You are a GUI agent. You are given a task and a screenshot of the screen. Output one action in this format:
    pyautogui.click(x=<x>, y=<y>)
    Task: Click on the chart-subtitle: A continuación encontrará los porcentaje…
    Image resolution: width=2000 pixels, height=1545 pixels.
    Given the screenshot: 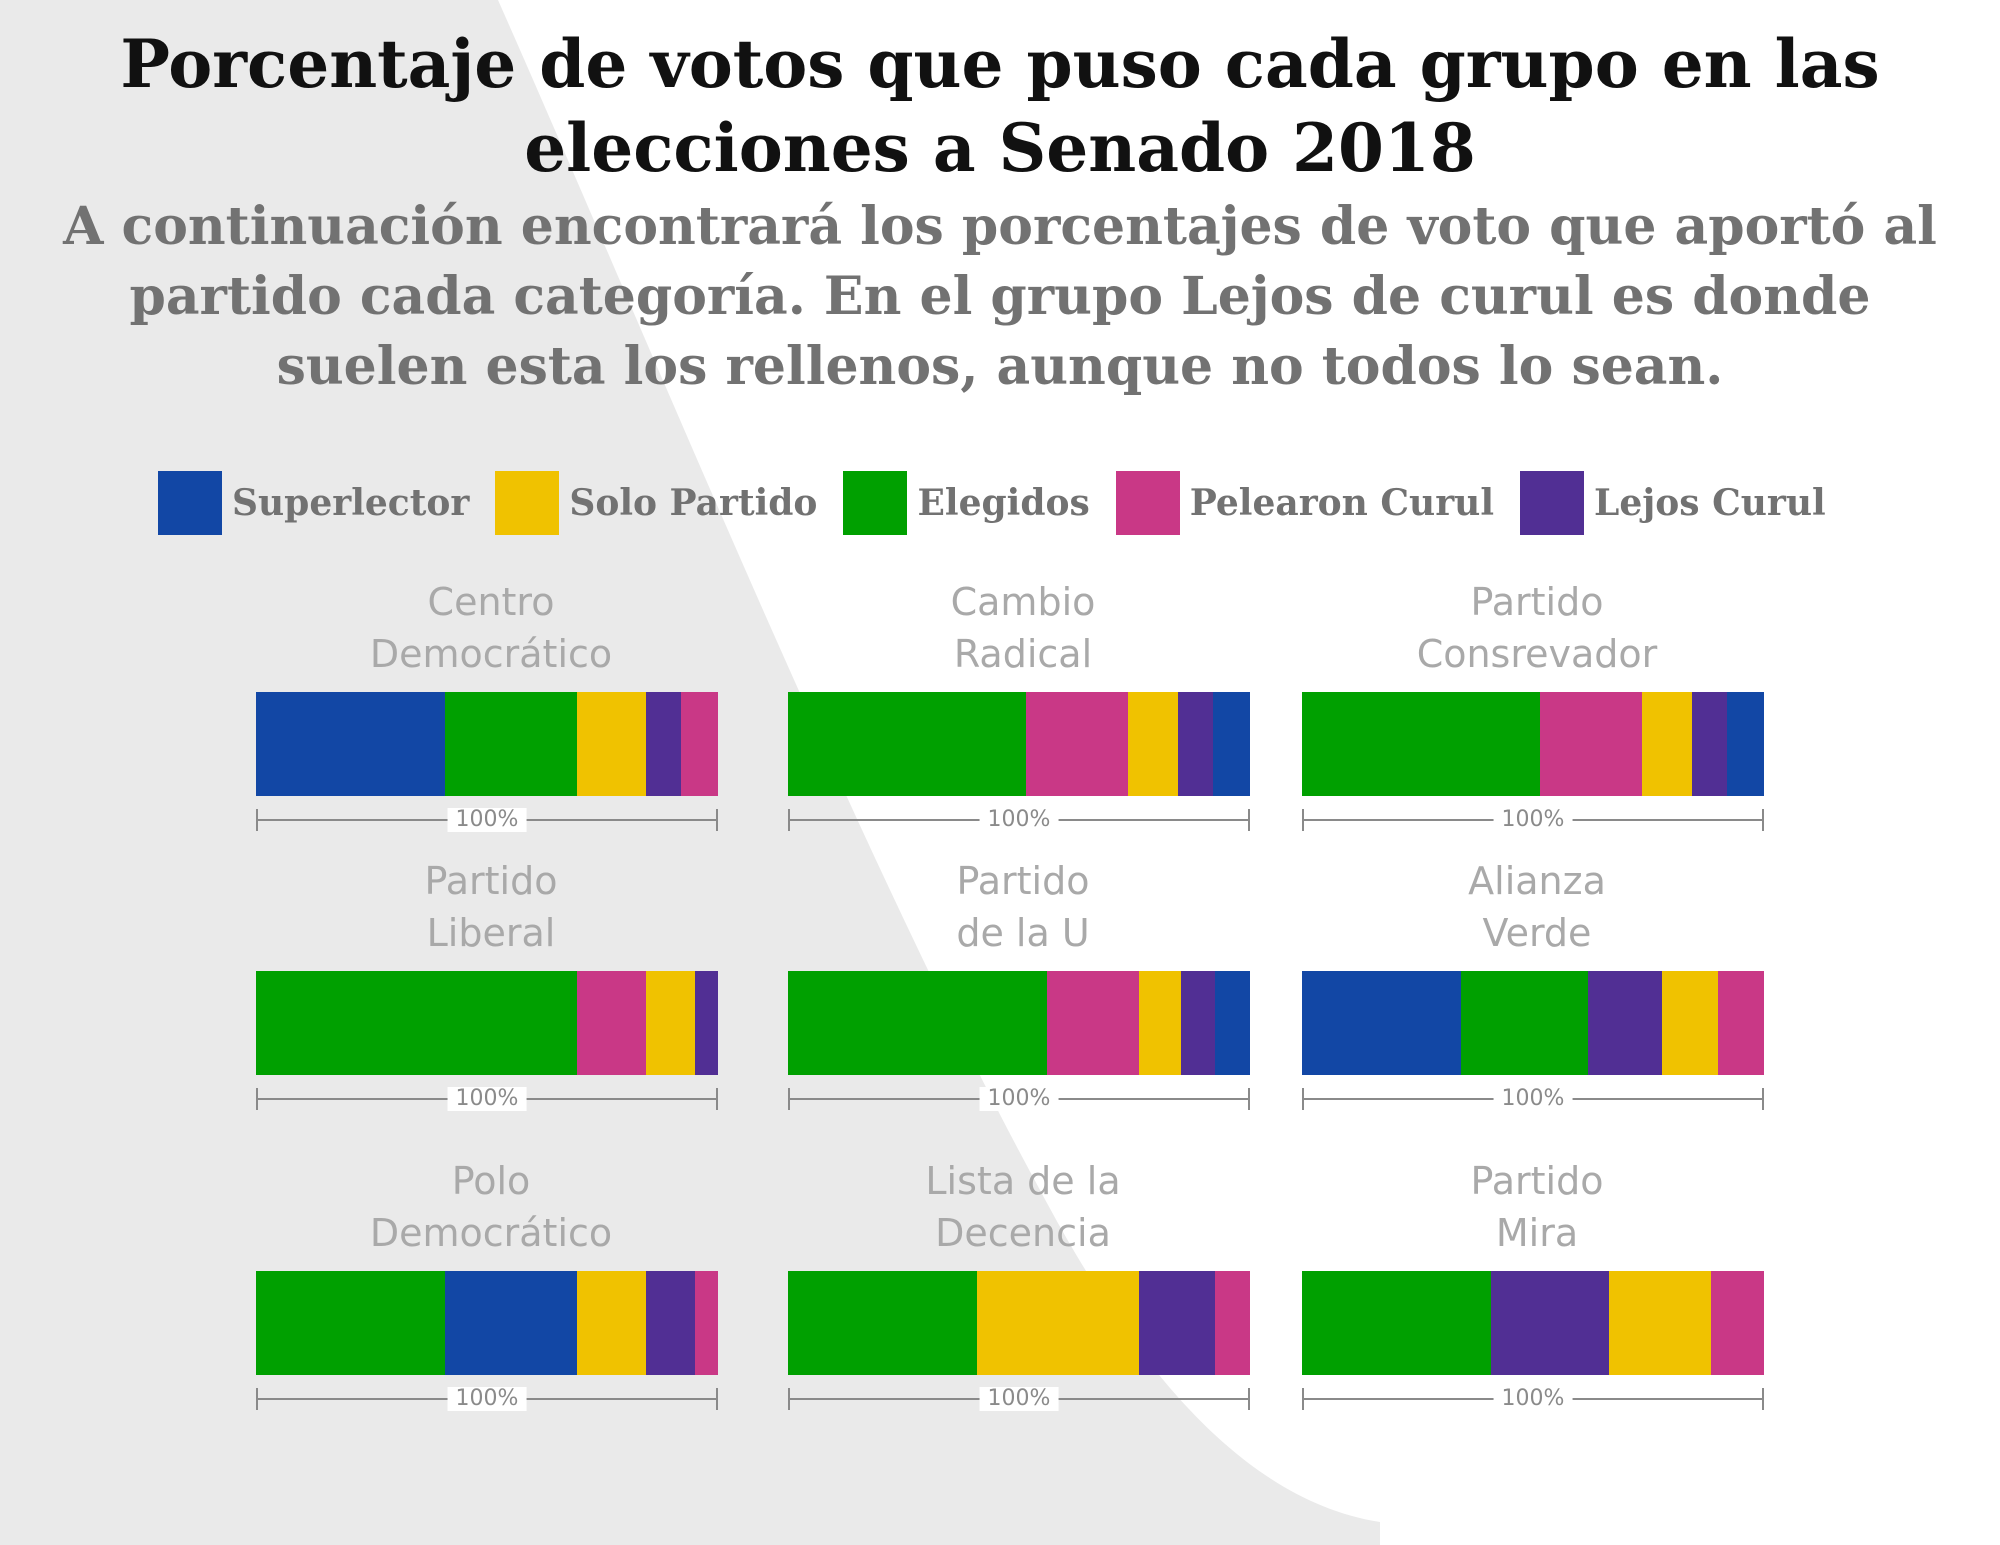 What is the action you would take?
    pyautogui.click(x=1000, y=296)
    